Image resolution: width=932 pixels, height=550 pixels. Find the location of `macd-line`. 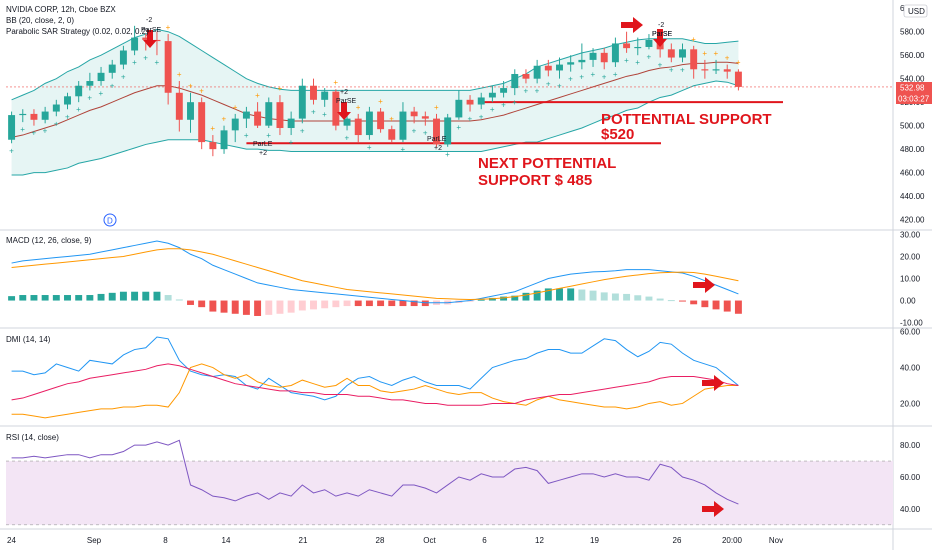

macd-line is located at coordinates (375, 272).